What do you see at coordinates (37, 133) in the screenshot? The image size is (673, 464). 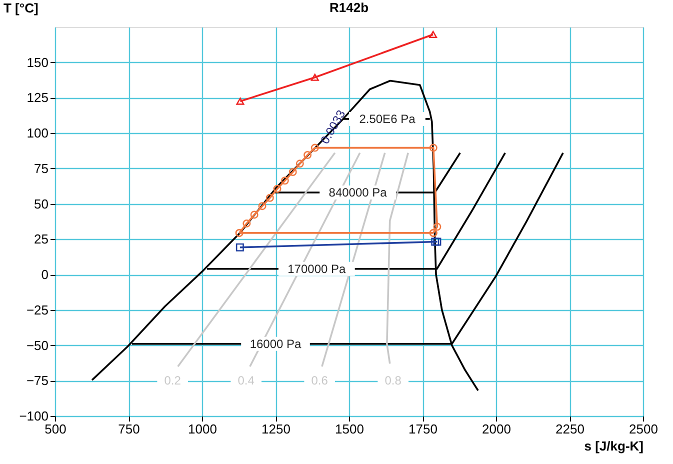 I see `y-tick-label: 100` at bounding box center [37, 133].